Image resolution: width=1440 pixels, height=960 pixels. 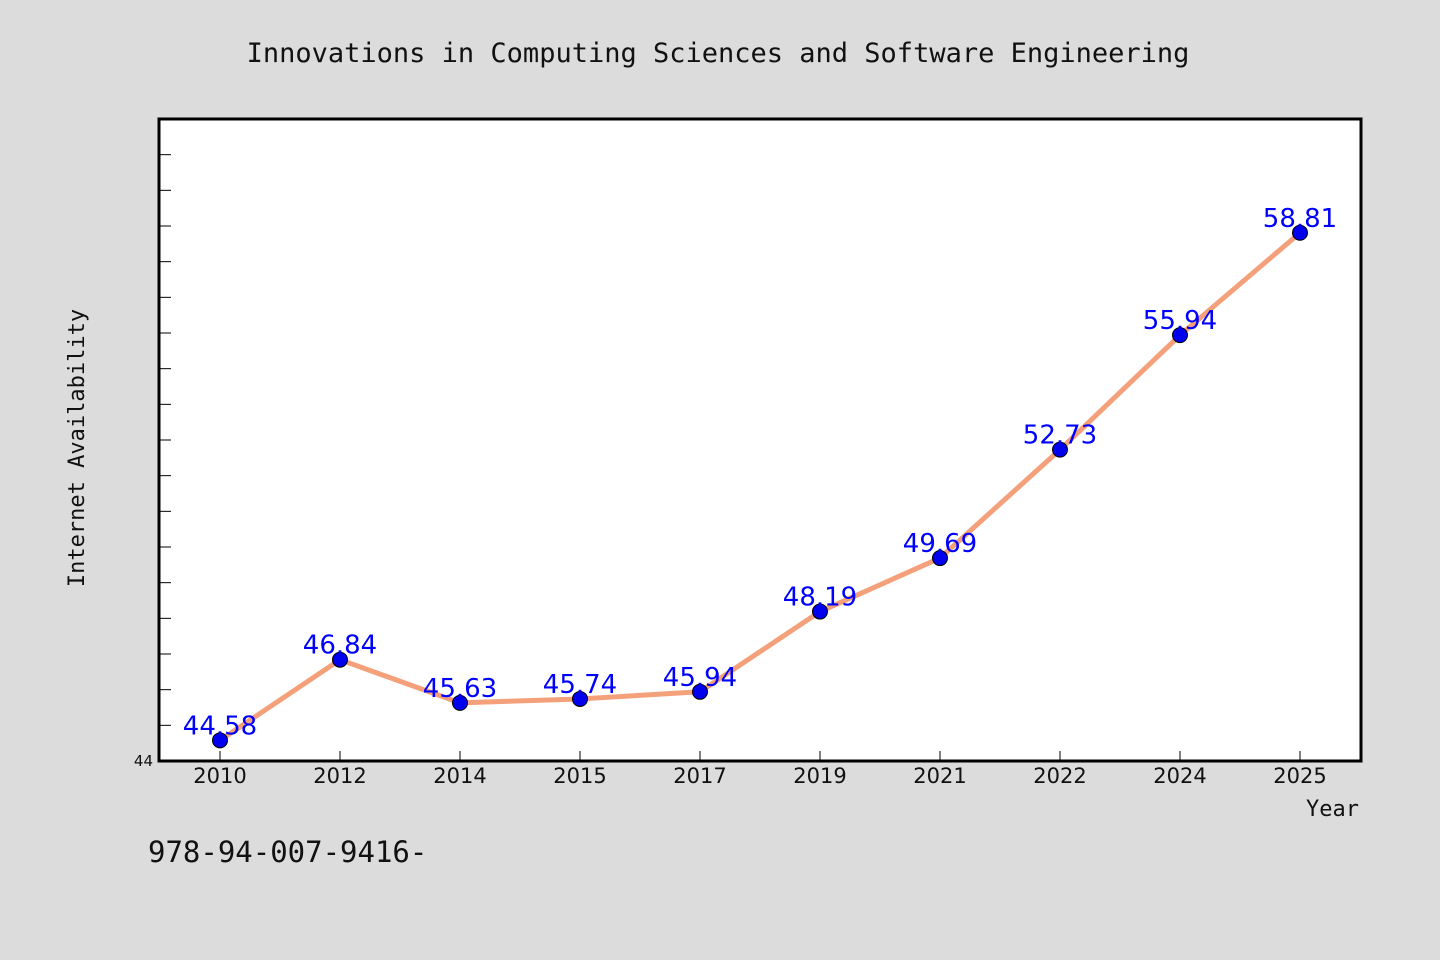 I want to click on y-tick-label: 44, so click(x=143, y=761).